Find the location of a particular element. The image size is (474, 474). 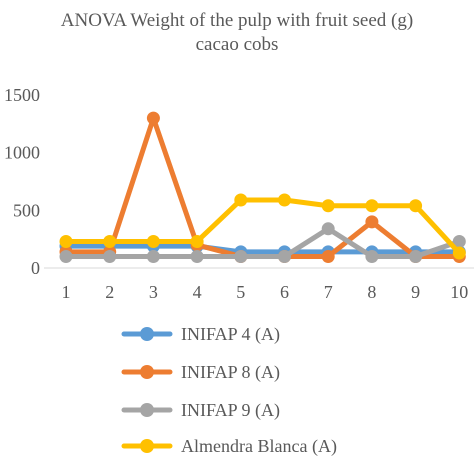

legend-item: INIFAP 8 (A) is located at coordinates (200, 372).